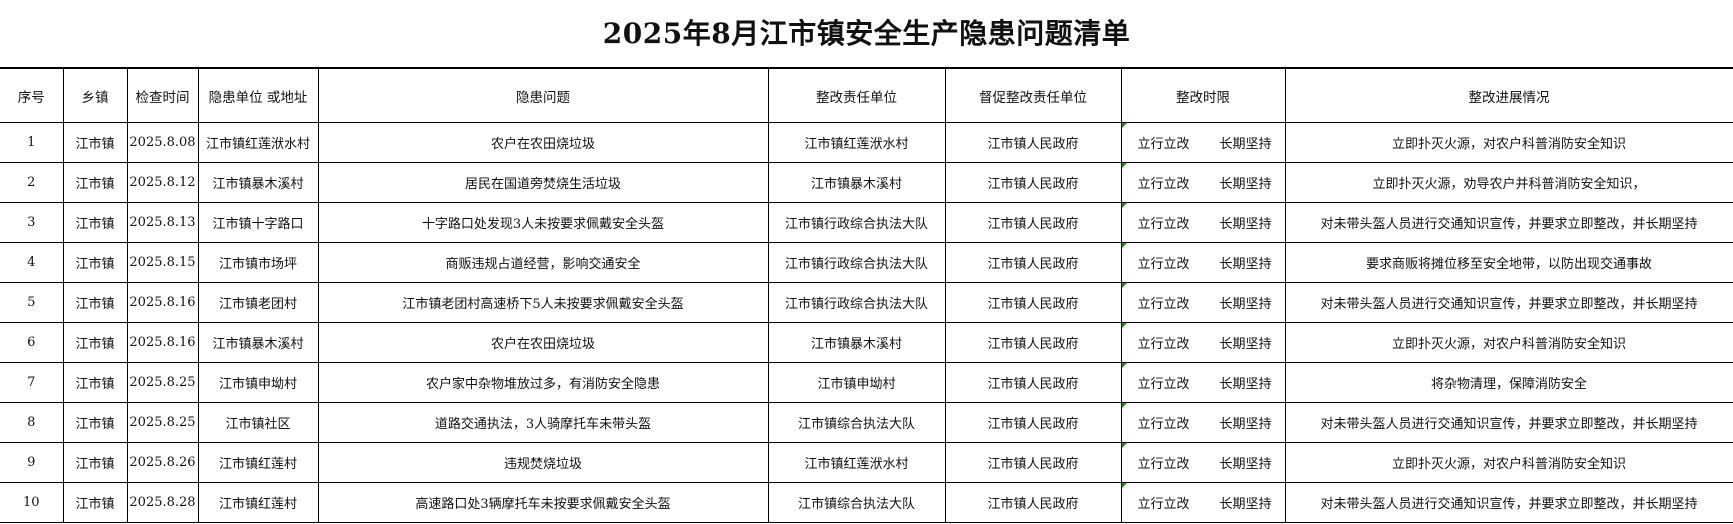 Image resolution: width=1733 pixels, height=524 pixels. What do you see at coordinates (258, 422) in the screenshot?
I see `cell-unit: 江市镇社区` at bounding box center [258, 422].